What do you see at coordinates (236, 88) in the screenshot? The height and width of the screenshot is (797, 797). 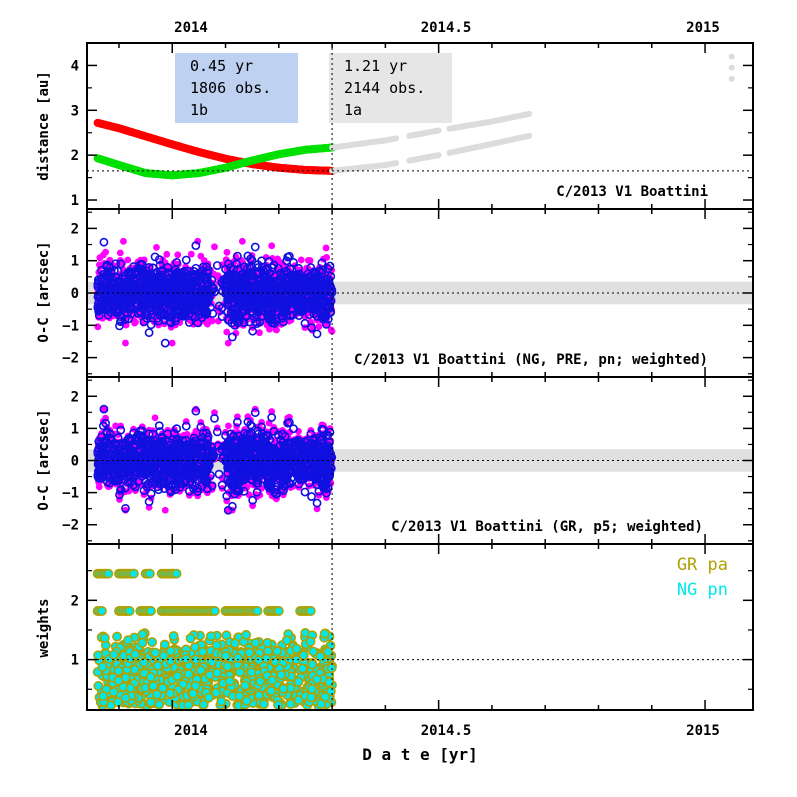 I see `legend-box-1b` at bounding box center [236, 88].